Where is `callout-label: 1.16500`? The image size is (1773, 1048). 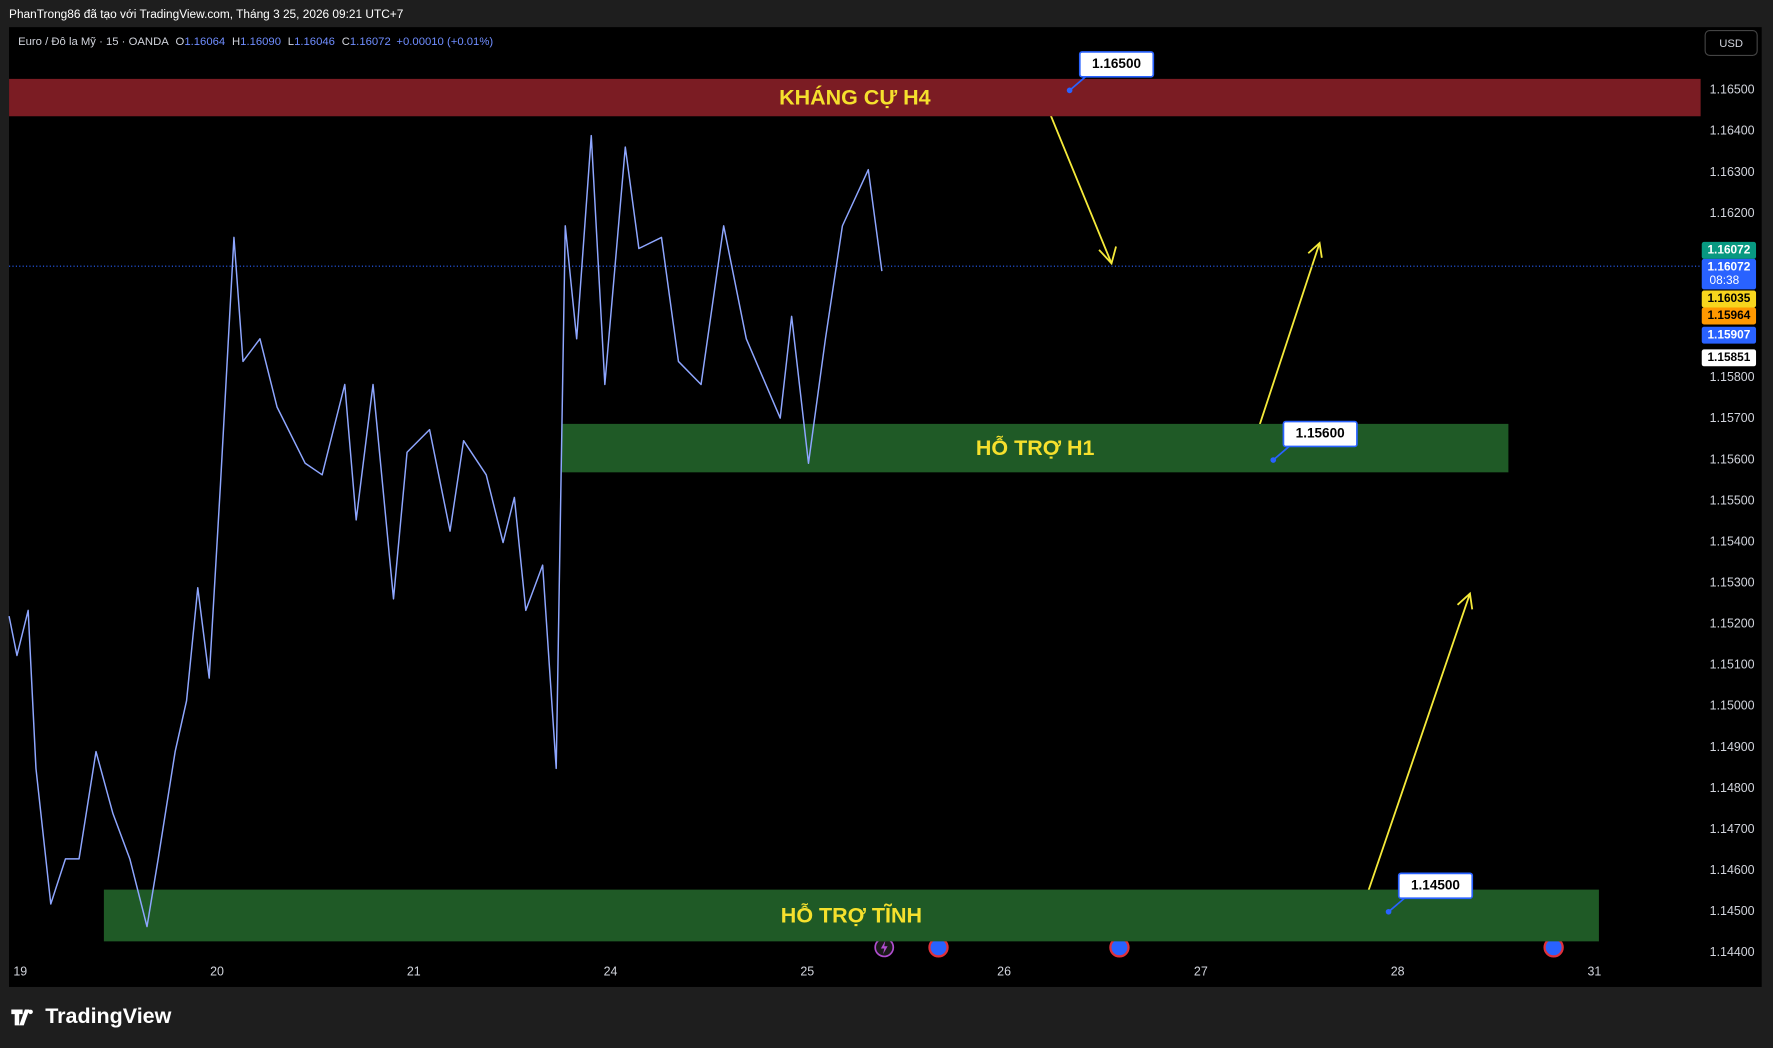 callout-label: 1.16500 is located at coordinates (1116, 63).